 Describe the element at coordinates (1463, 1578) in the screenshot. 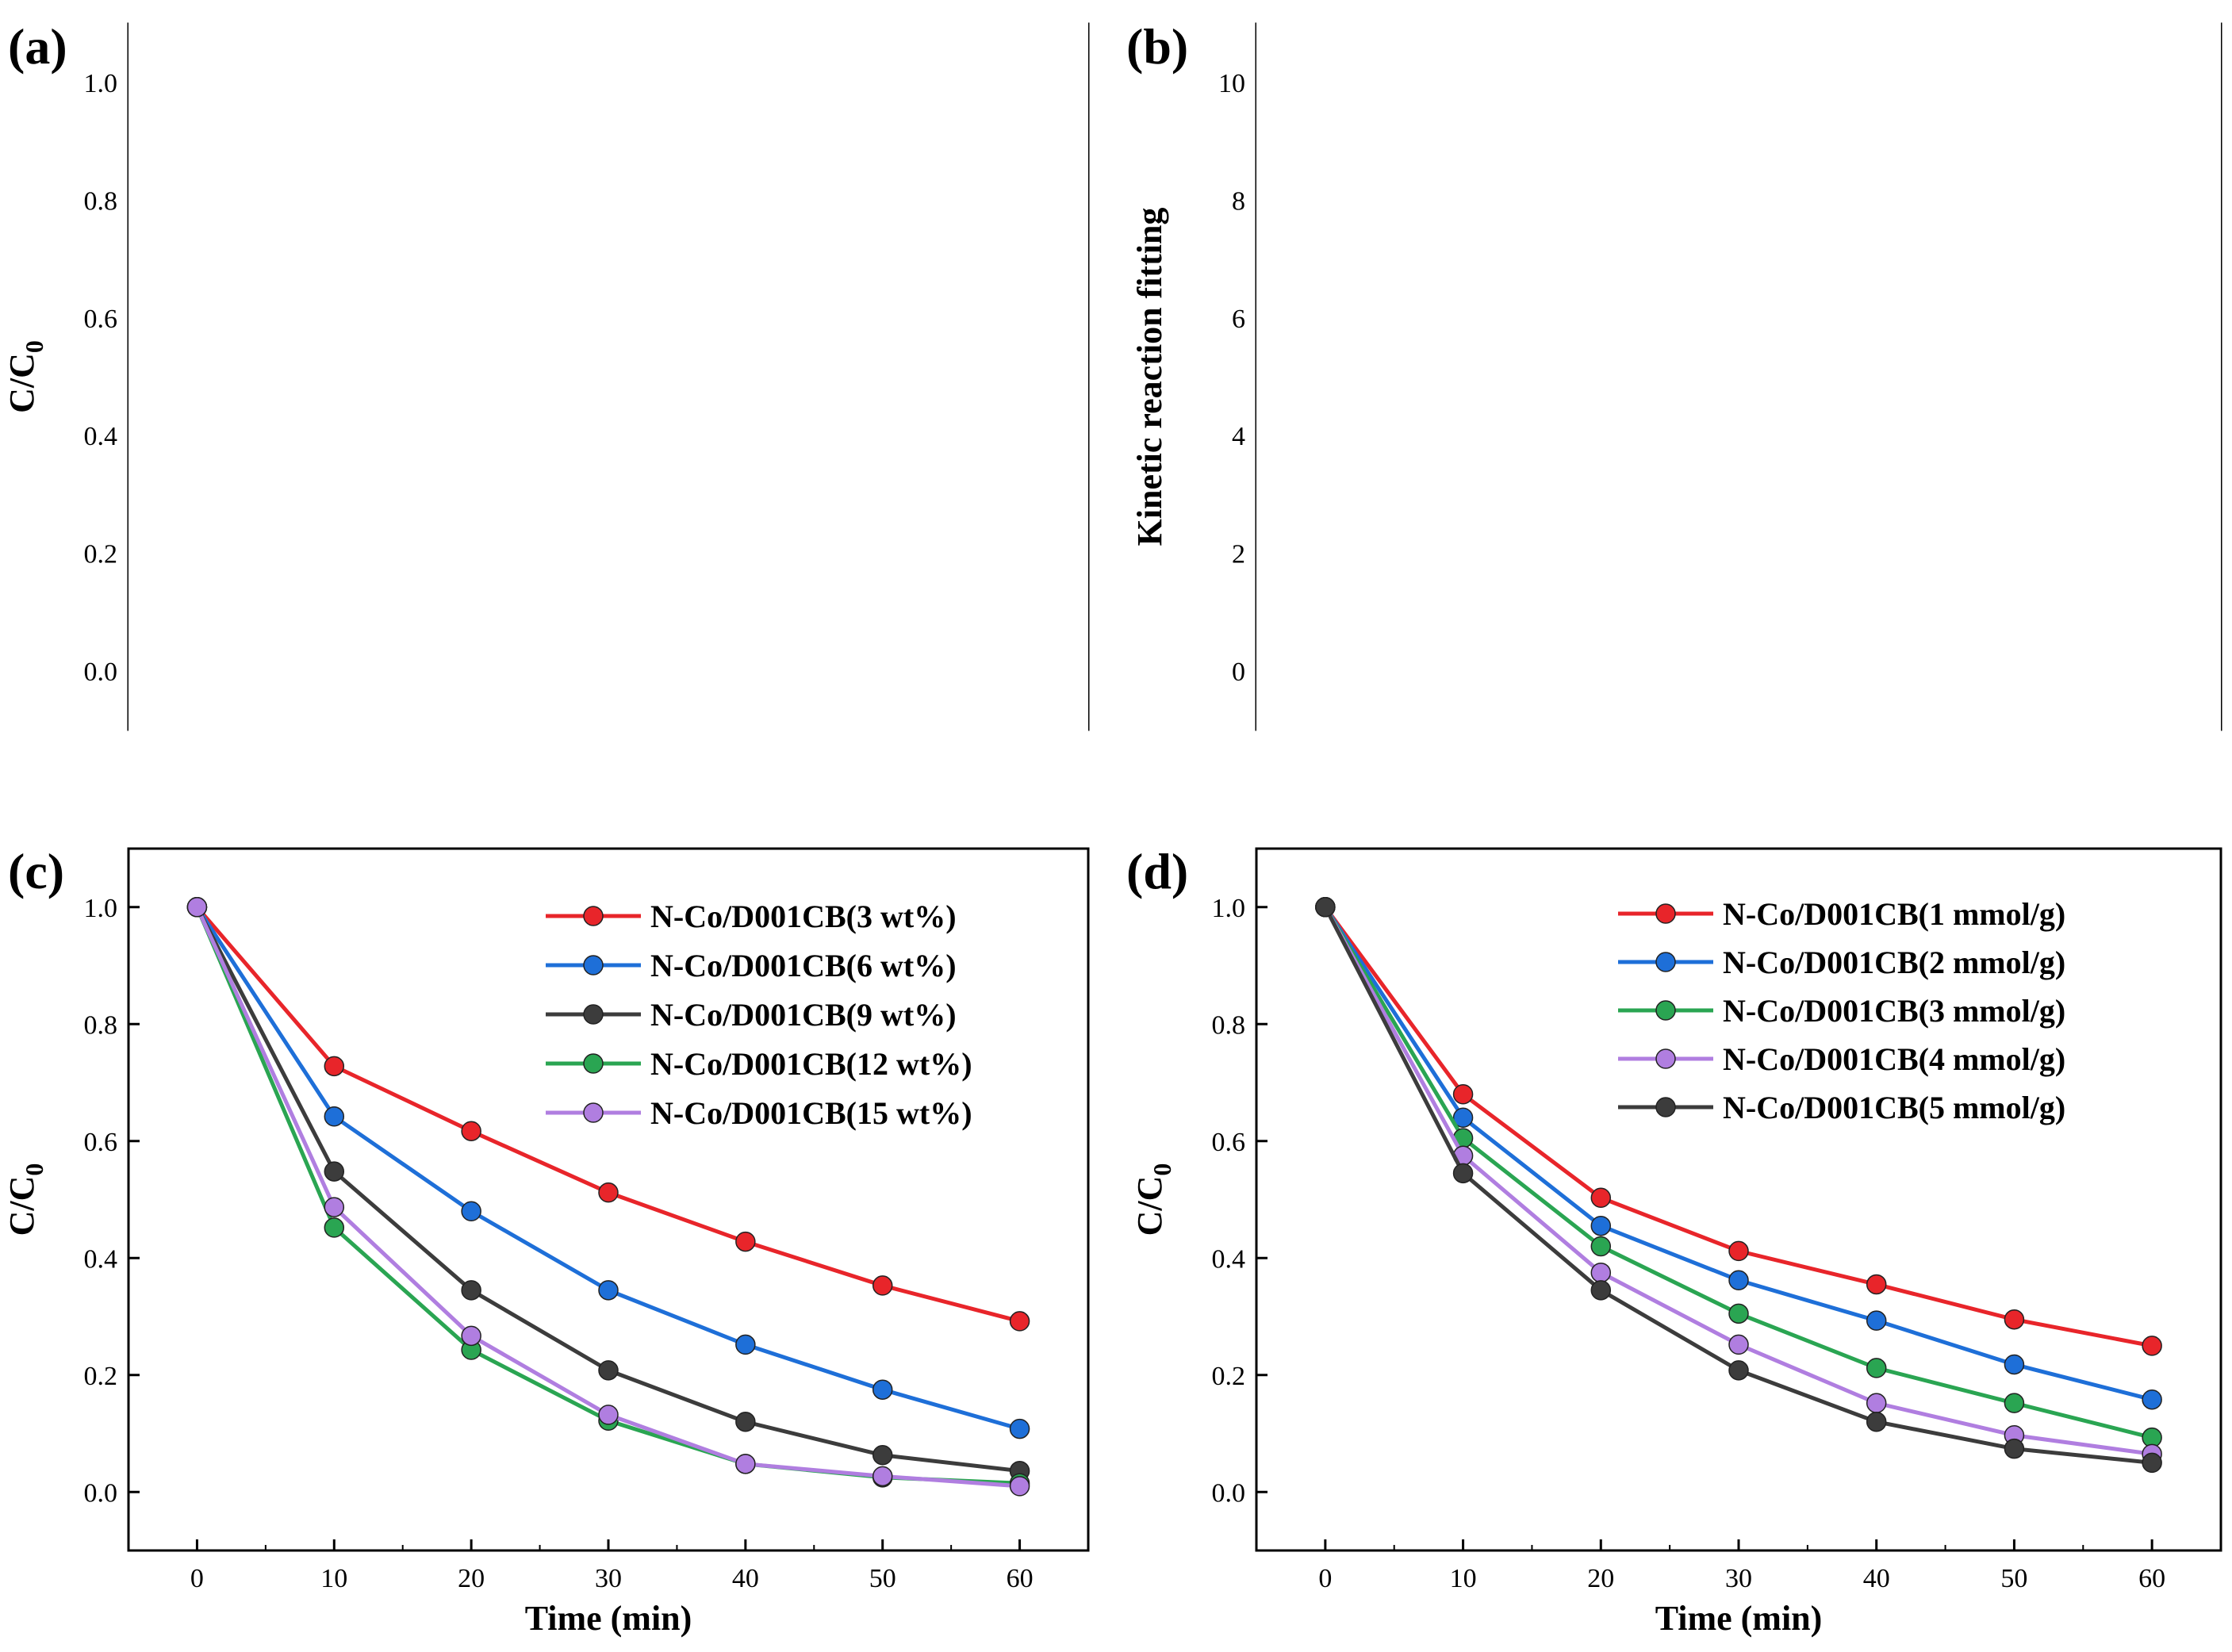

I see `x-tick-label: 10` at that location.